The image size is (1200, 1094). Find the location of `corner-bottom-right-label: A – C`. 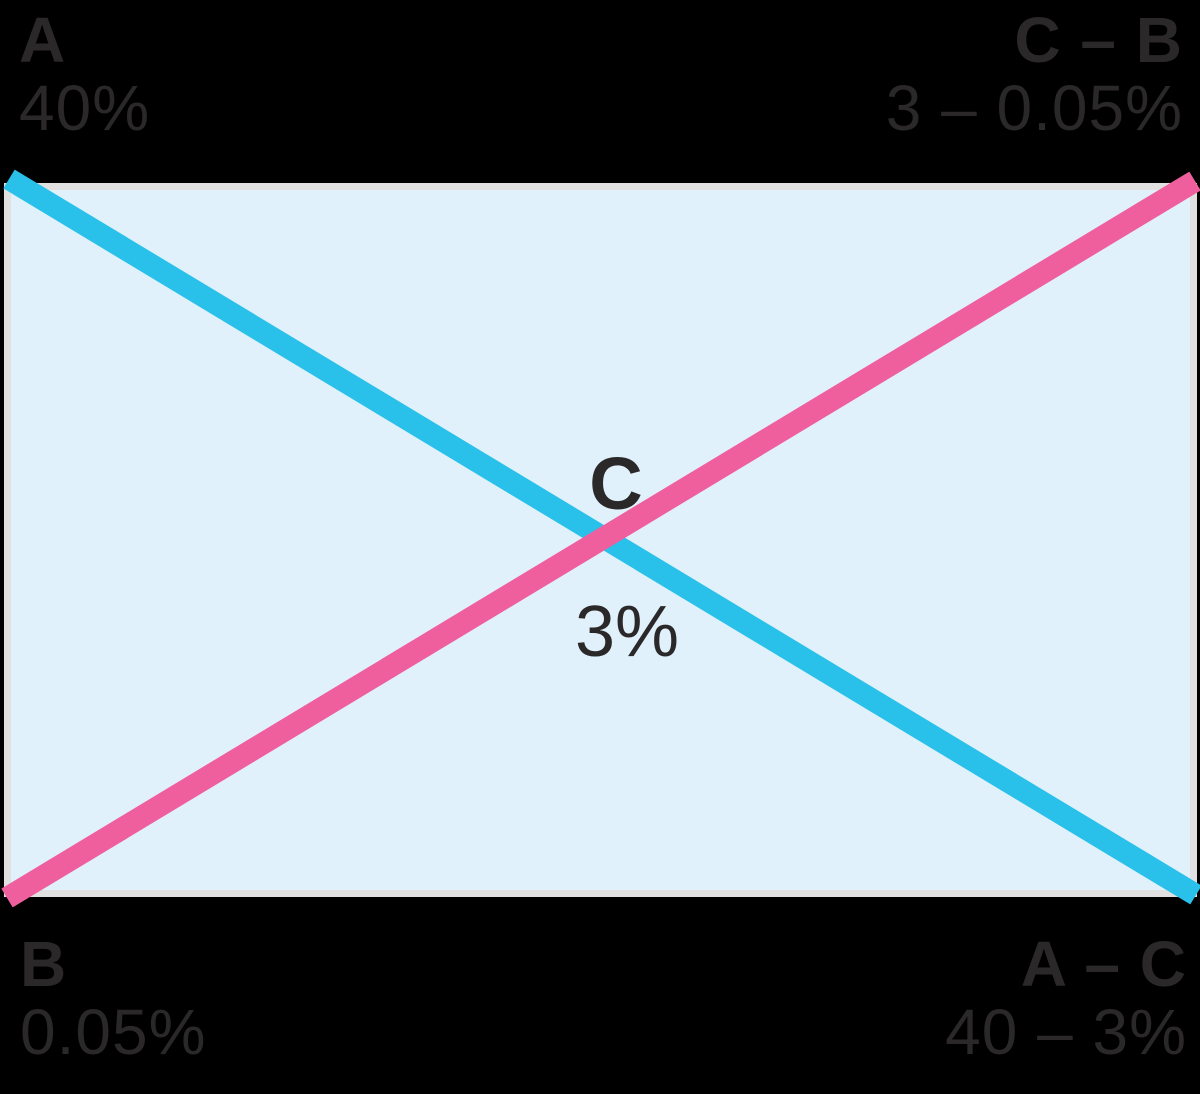

corner-bottom-right-label: A – C is located at coordinates (1103, 964).